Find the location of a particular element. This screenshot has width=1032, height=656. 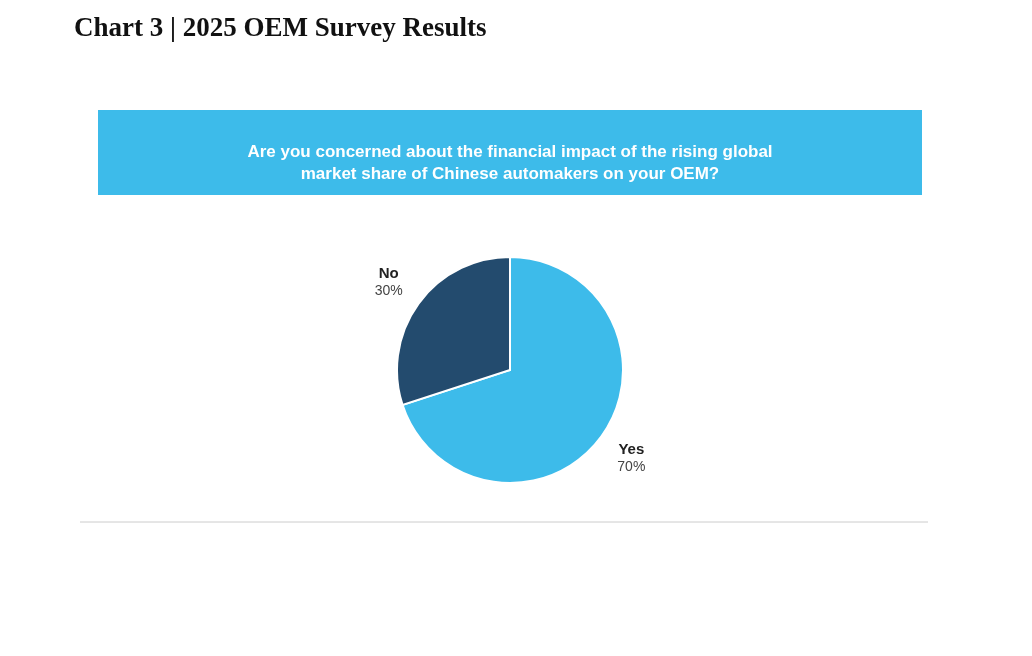

slice-label: Yes is located at coordinates (631, 449).